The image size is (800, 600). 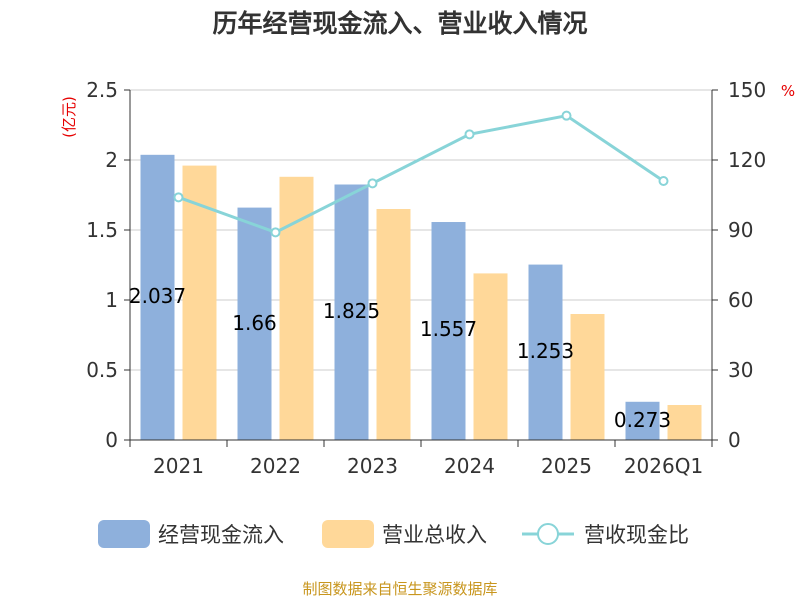 I want to click on legend: 经营现金流入 营业总收入 营收现金比, so click(x=393, y=534).